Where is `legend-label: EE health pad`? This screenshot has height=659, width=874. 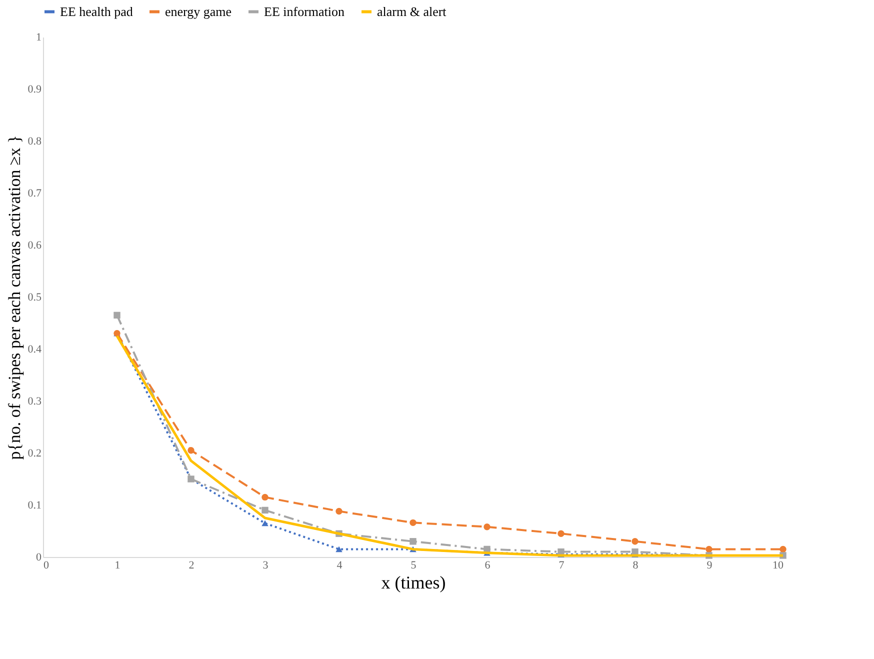
legend-label: EE health pad is located at coordinates (97, 11).